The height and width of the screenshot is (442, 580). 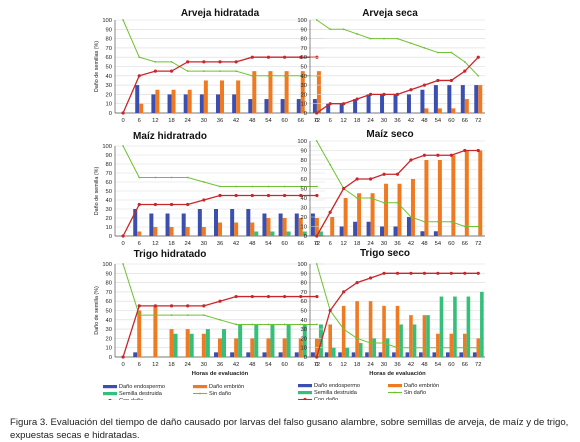 I want to click on y-tick-label: 10, so click(x=304, y=349).